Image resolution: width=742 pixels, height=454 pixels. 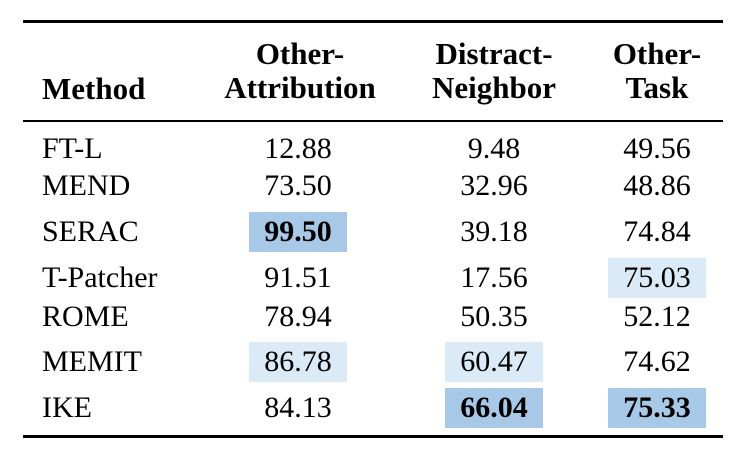 I want to click on distract-cell: 60.47, so click(x=494, y=362).